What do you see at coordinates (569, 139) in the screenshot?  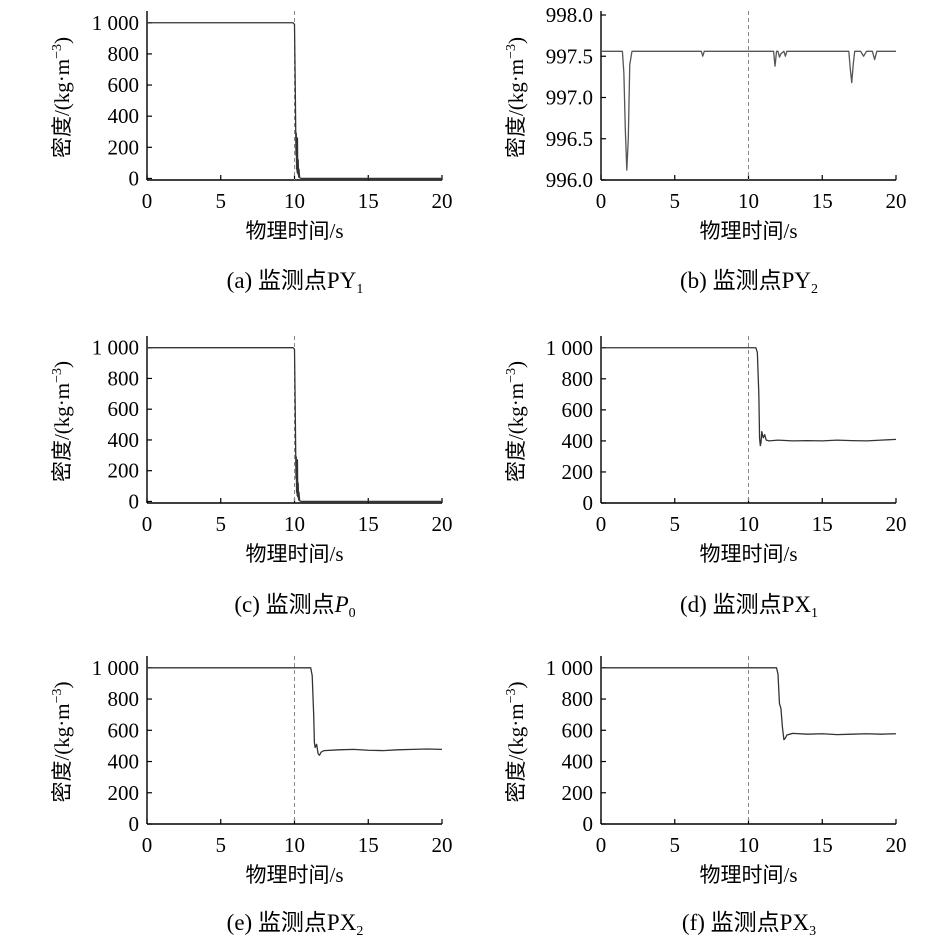 I see `y-tick-label: 996.5` at bounding box center [569, 139].